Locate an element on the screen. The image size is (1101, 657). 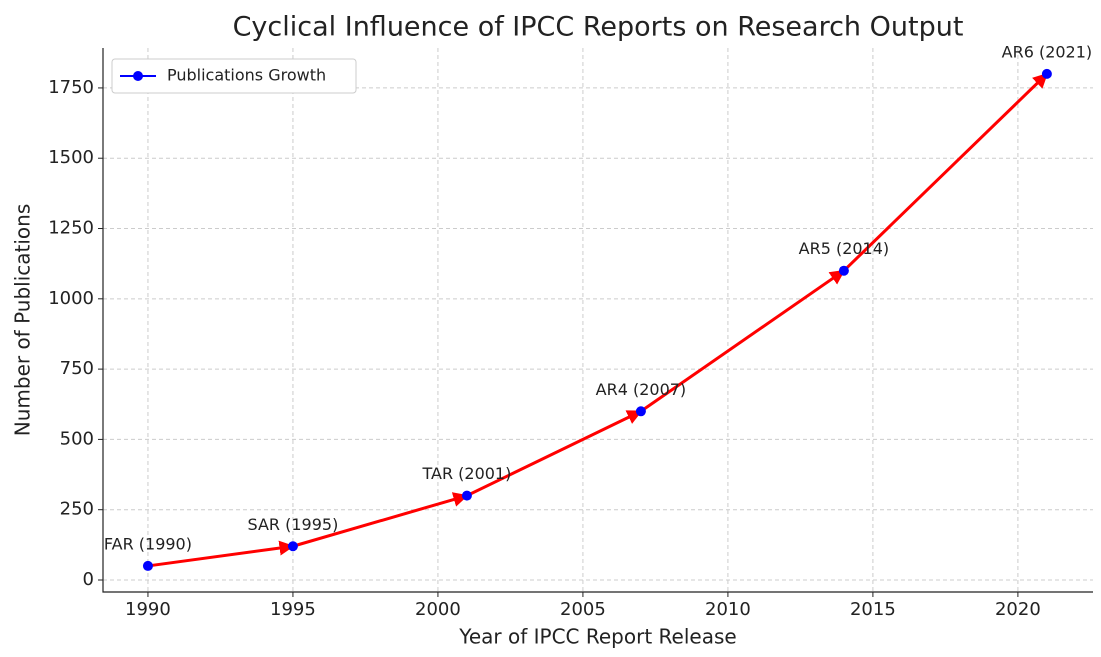
x-tick-label: 1995 is located at coordinates (293, 609).